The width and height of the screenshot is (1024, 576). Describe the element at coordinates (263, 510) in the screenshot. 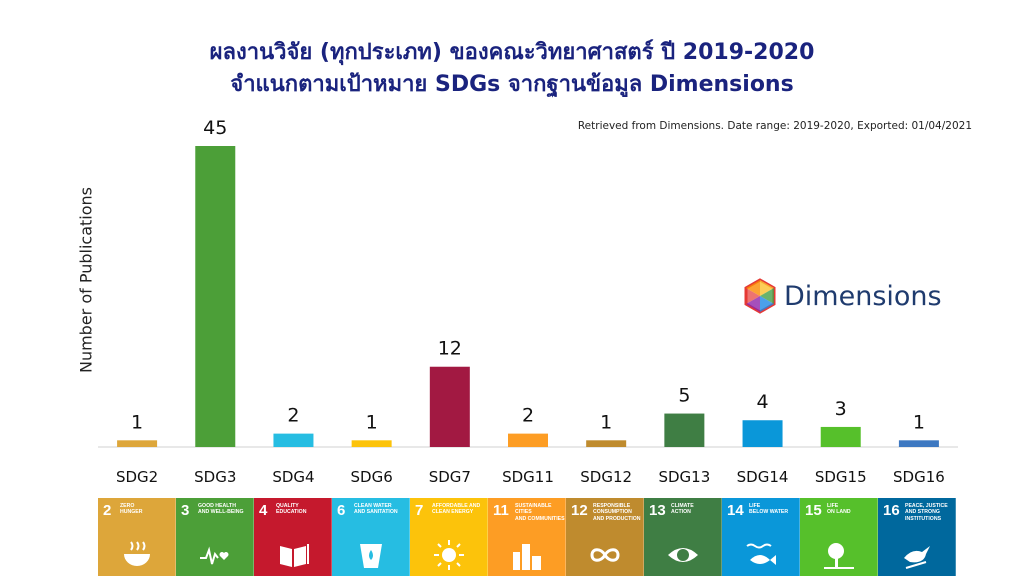

I see `sdg-tile-number: 4` at that location.